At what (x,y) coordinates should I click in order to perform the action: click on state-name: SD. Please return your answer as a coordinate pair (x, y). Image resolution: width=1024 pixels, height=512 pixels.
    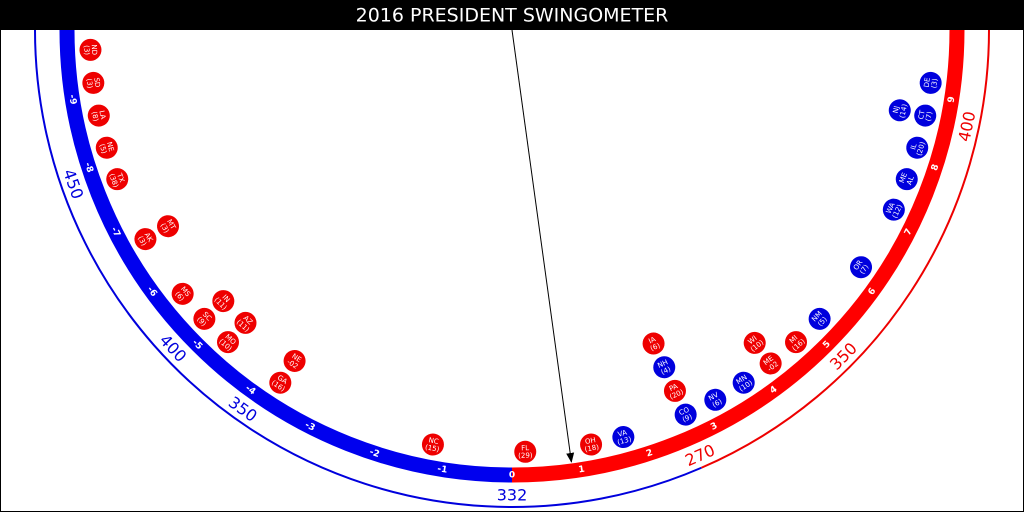
    Looking at the image, I should click on (96, 82).